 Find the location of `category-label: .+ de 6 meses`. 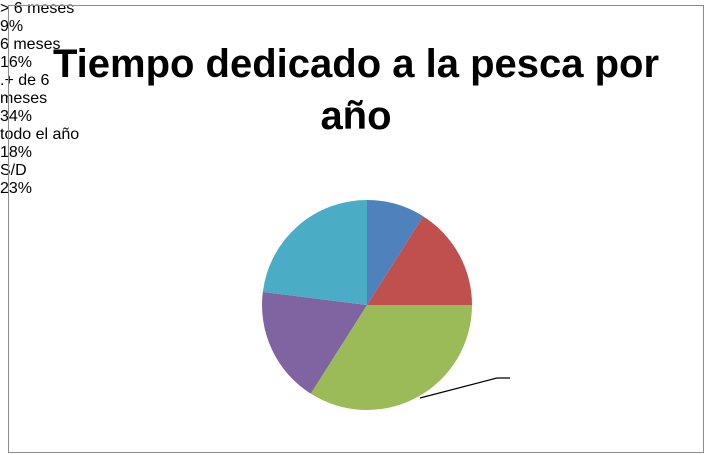

category-label: .+ de 6 meses is located at coordinates (25, 89).